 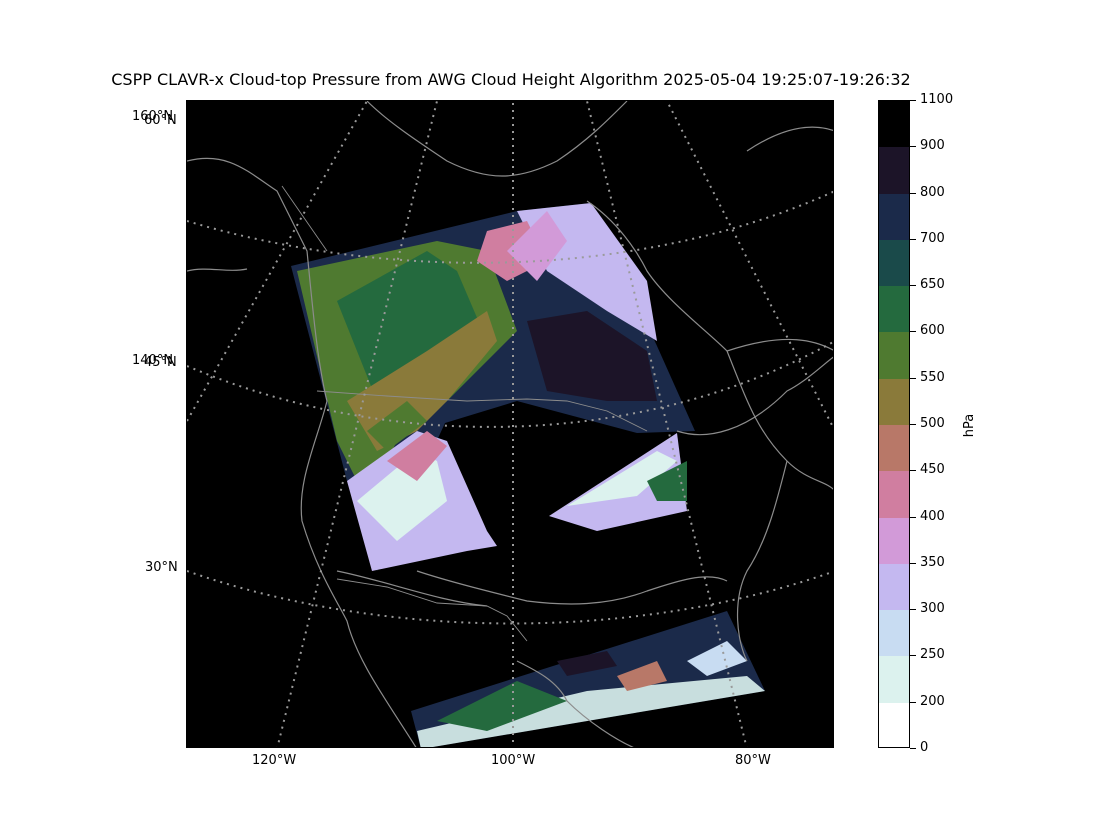 I want to click on cloud-swath-gulf, so click(x=588, y=679).